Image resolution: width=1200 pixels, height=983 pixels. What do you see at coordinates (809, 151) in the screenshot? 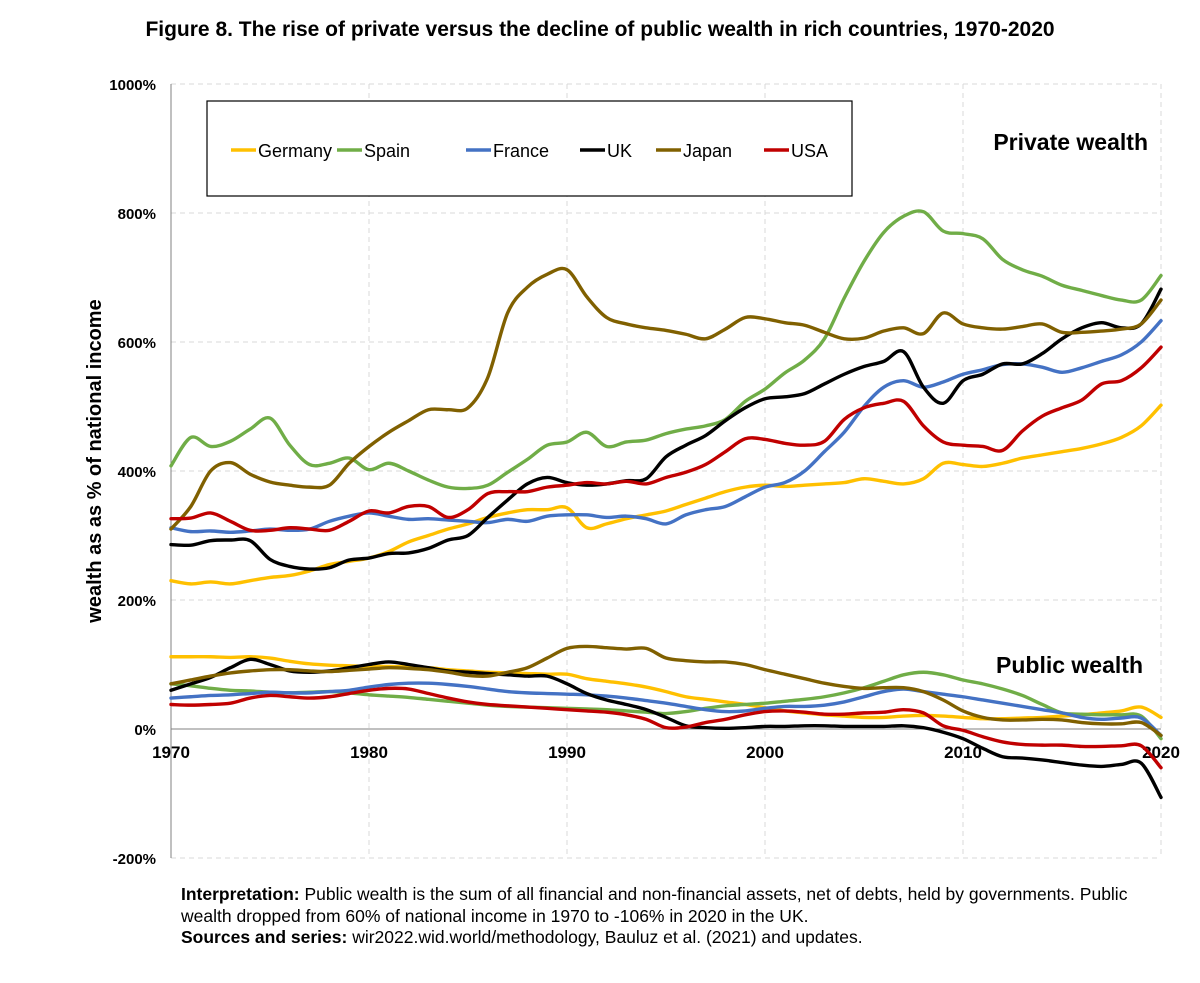
I see `legend-label-usa: USA` at bounding box center [809, 151].